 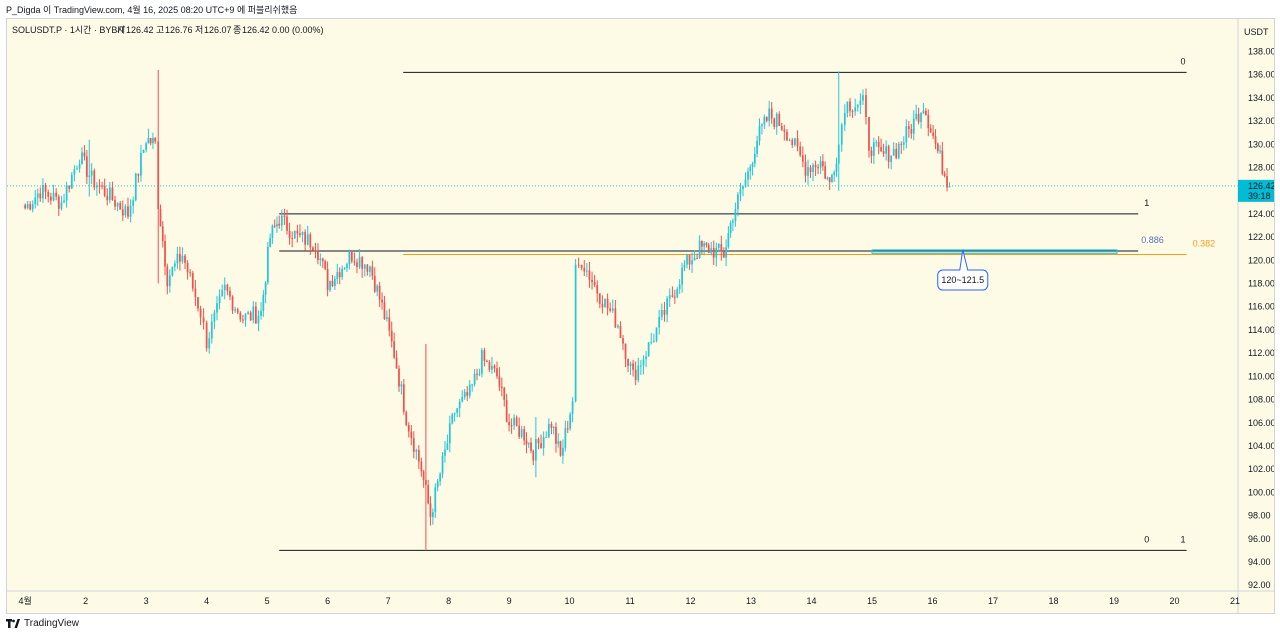 What do you see at coordinates (1261, 237) in the screenshot?
I see `price-tick-label: 122.00` at bounding box center [1261, 237].